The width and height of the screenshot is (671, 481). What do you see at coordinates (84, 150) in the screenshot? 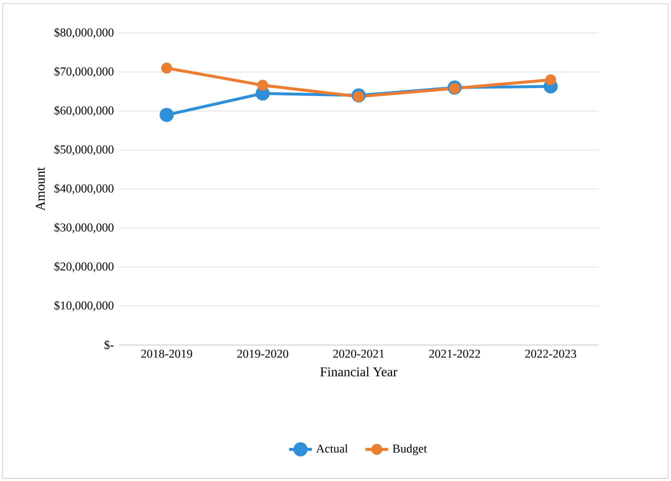
I see `y-tick-label: $50,000,000` at bounding box center [84, 150].